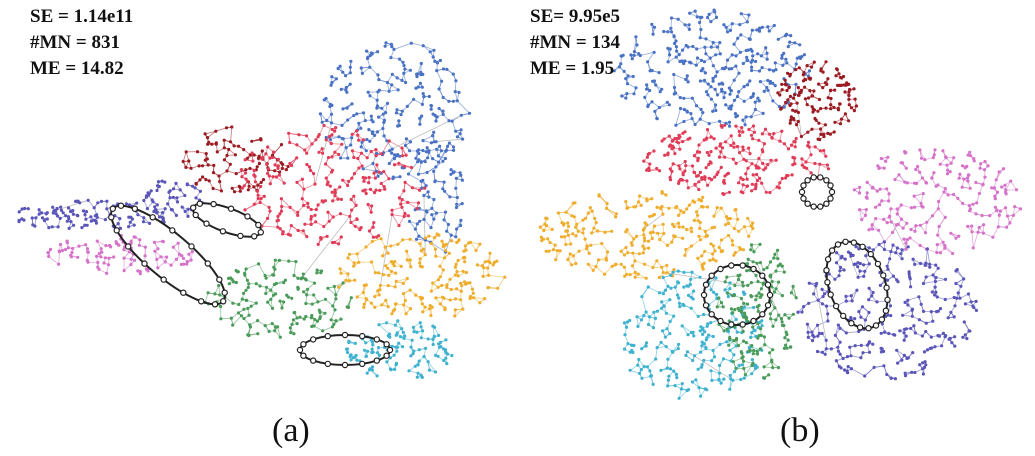 Image resolution: width=1035 pixels, height=456 pixels. I want to click on caption-b: (b), so click(800, 430).